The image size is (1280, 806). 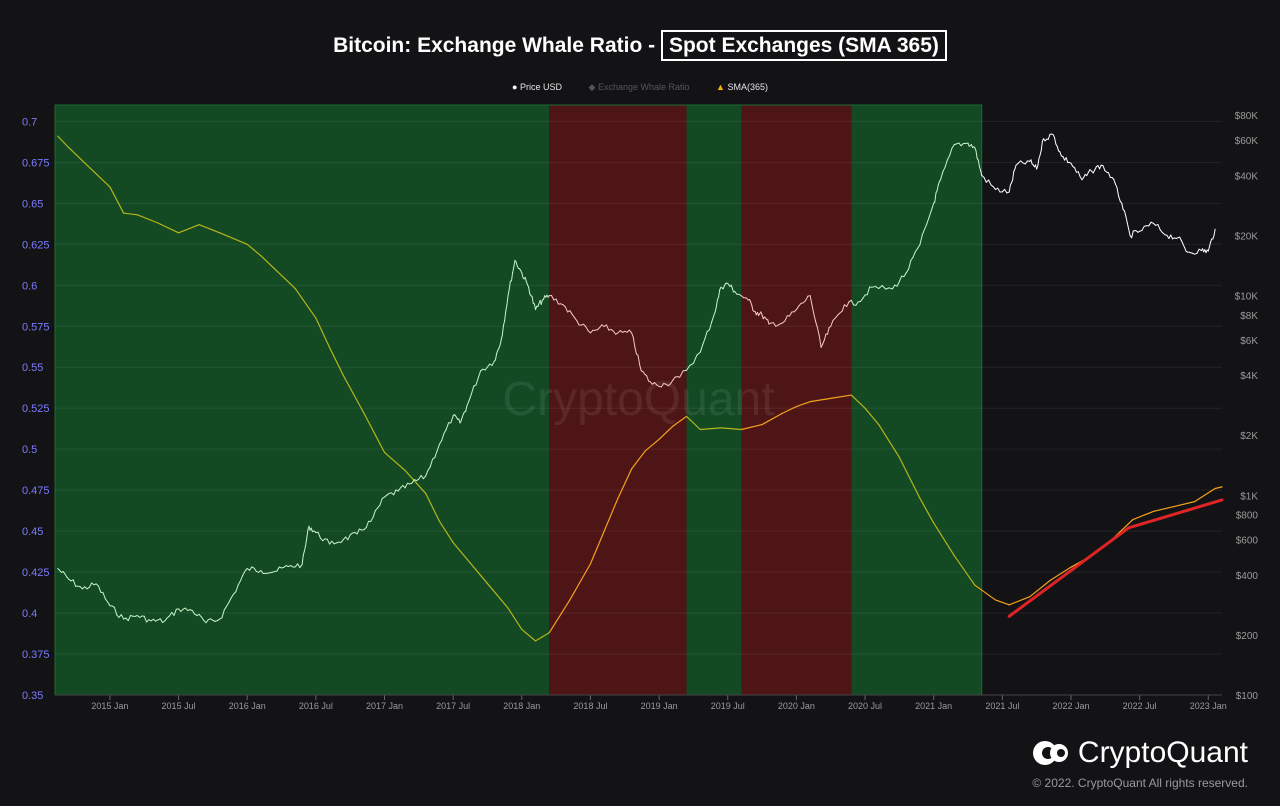 I want to click on copyright-text: © 2022. CryptoQuant All rights reserved., so click(x=1140, y=783).